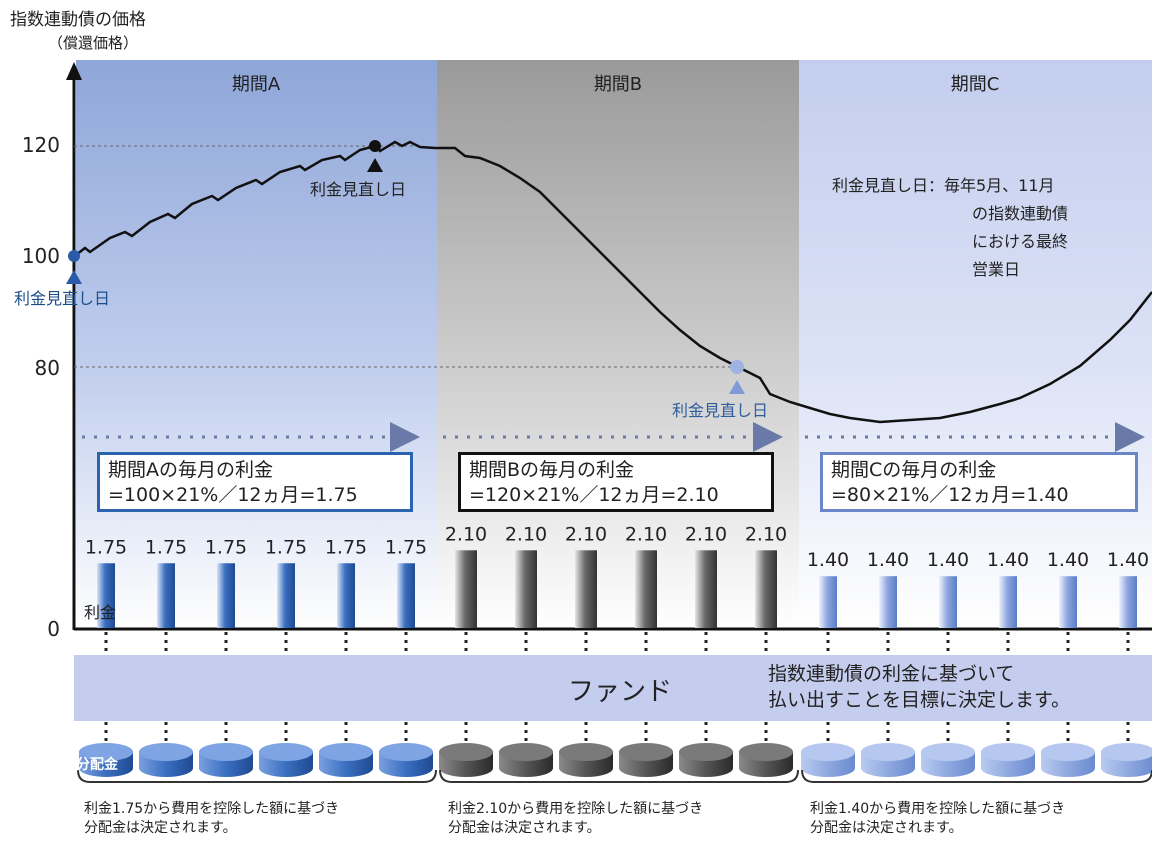 This screenshot has width=1152, height=843. I want to click on review-marker-b, so click(375, 165).